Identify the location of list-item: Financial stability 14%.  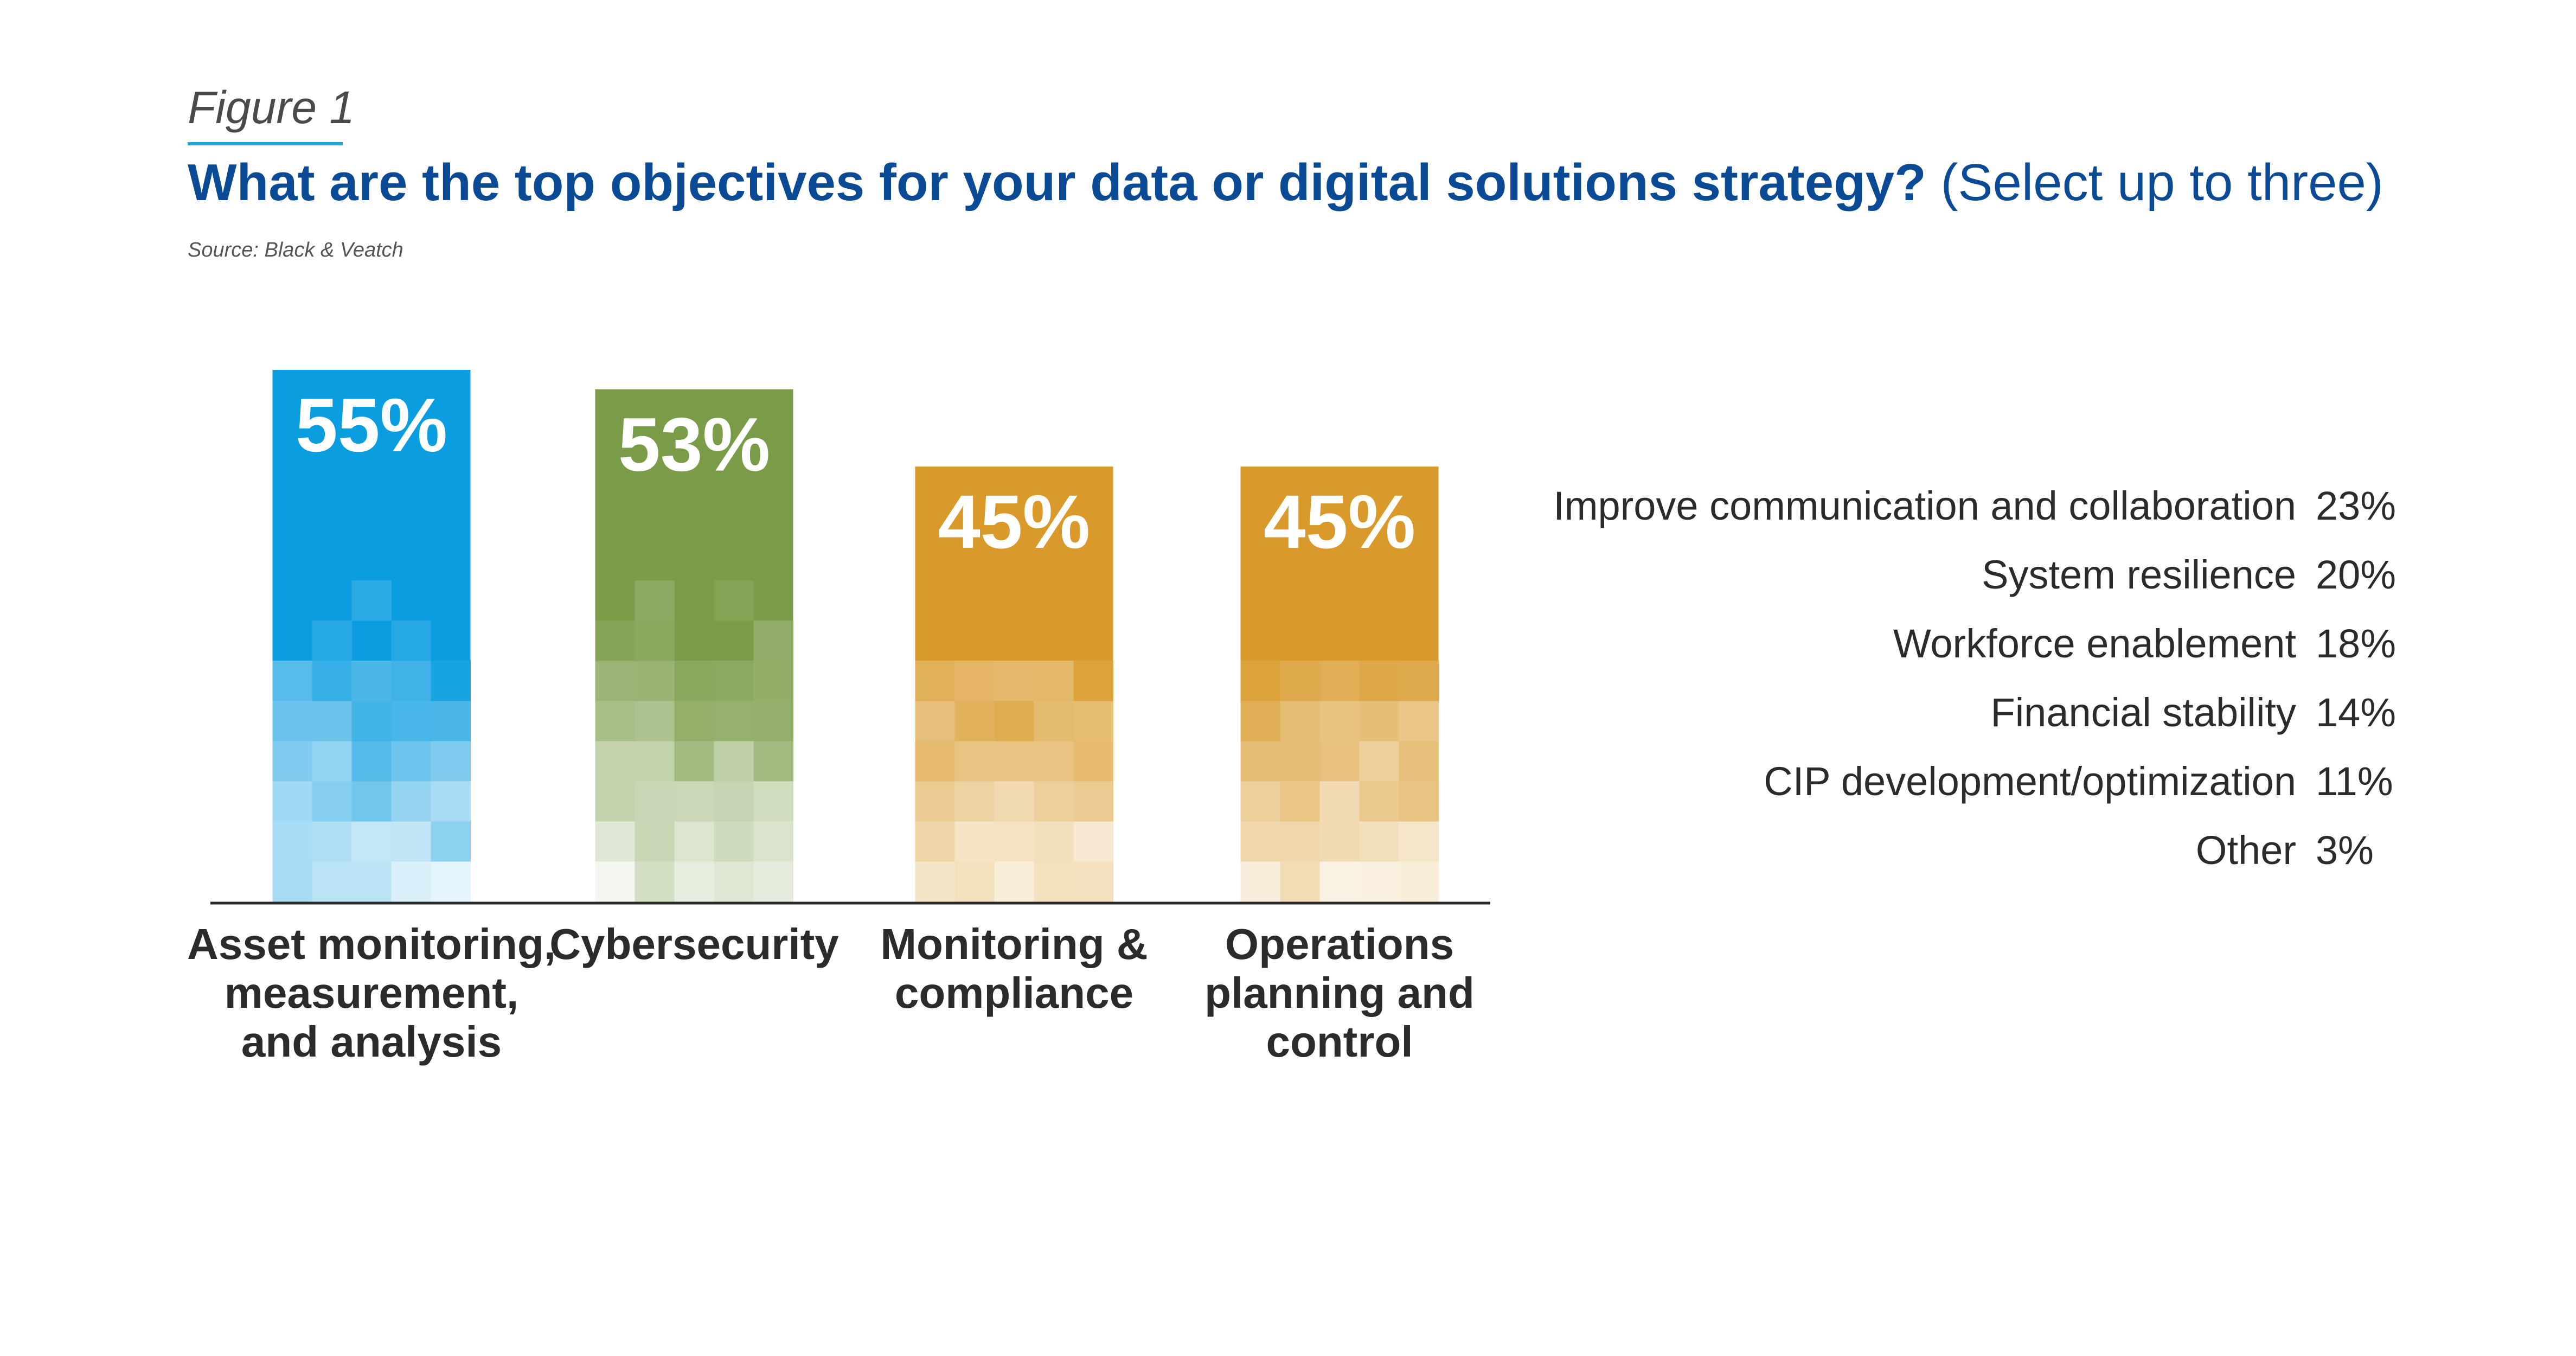
(1936, 723).